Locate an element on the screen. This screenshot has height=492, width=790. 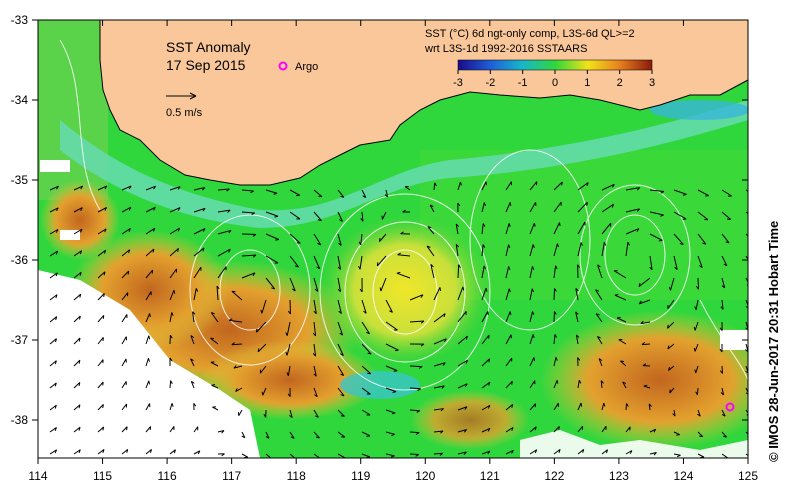
colorbar-tick-label: 1 is located at coordinates (587, 83).